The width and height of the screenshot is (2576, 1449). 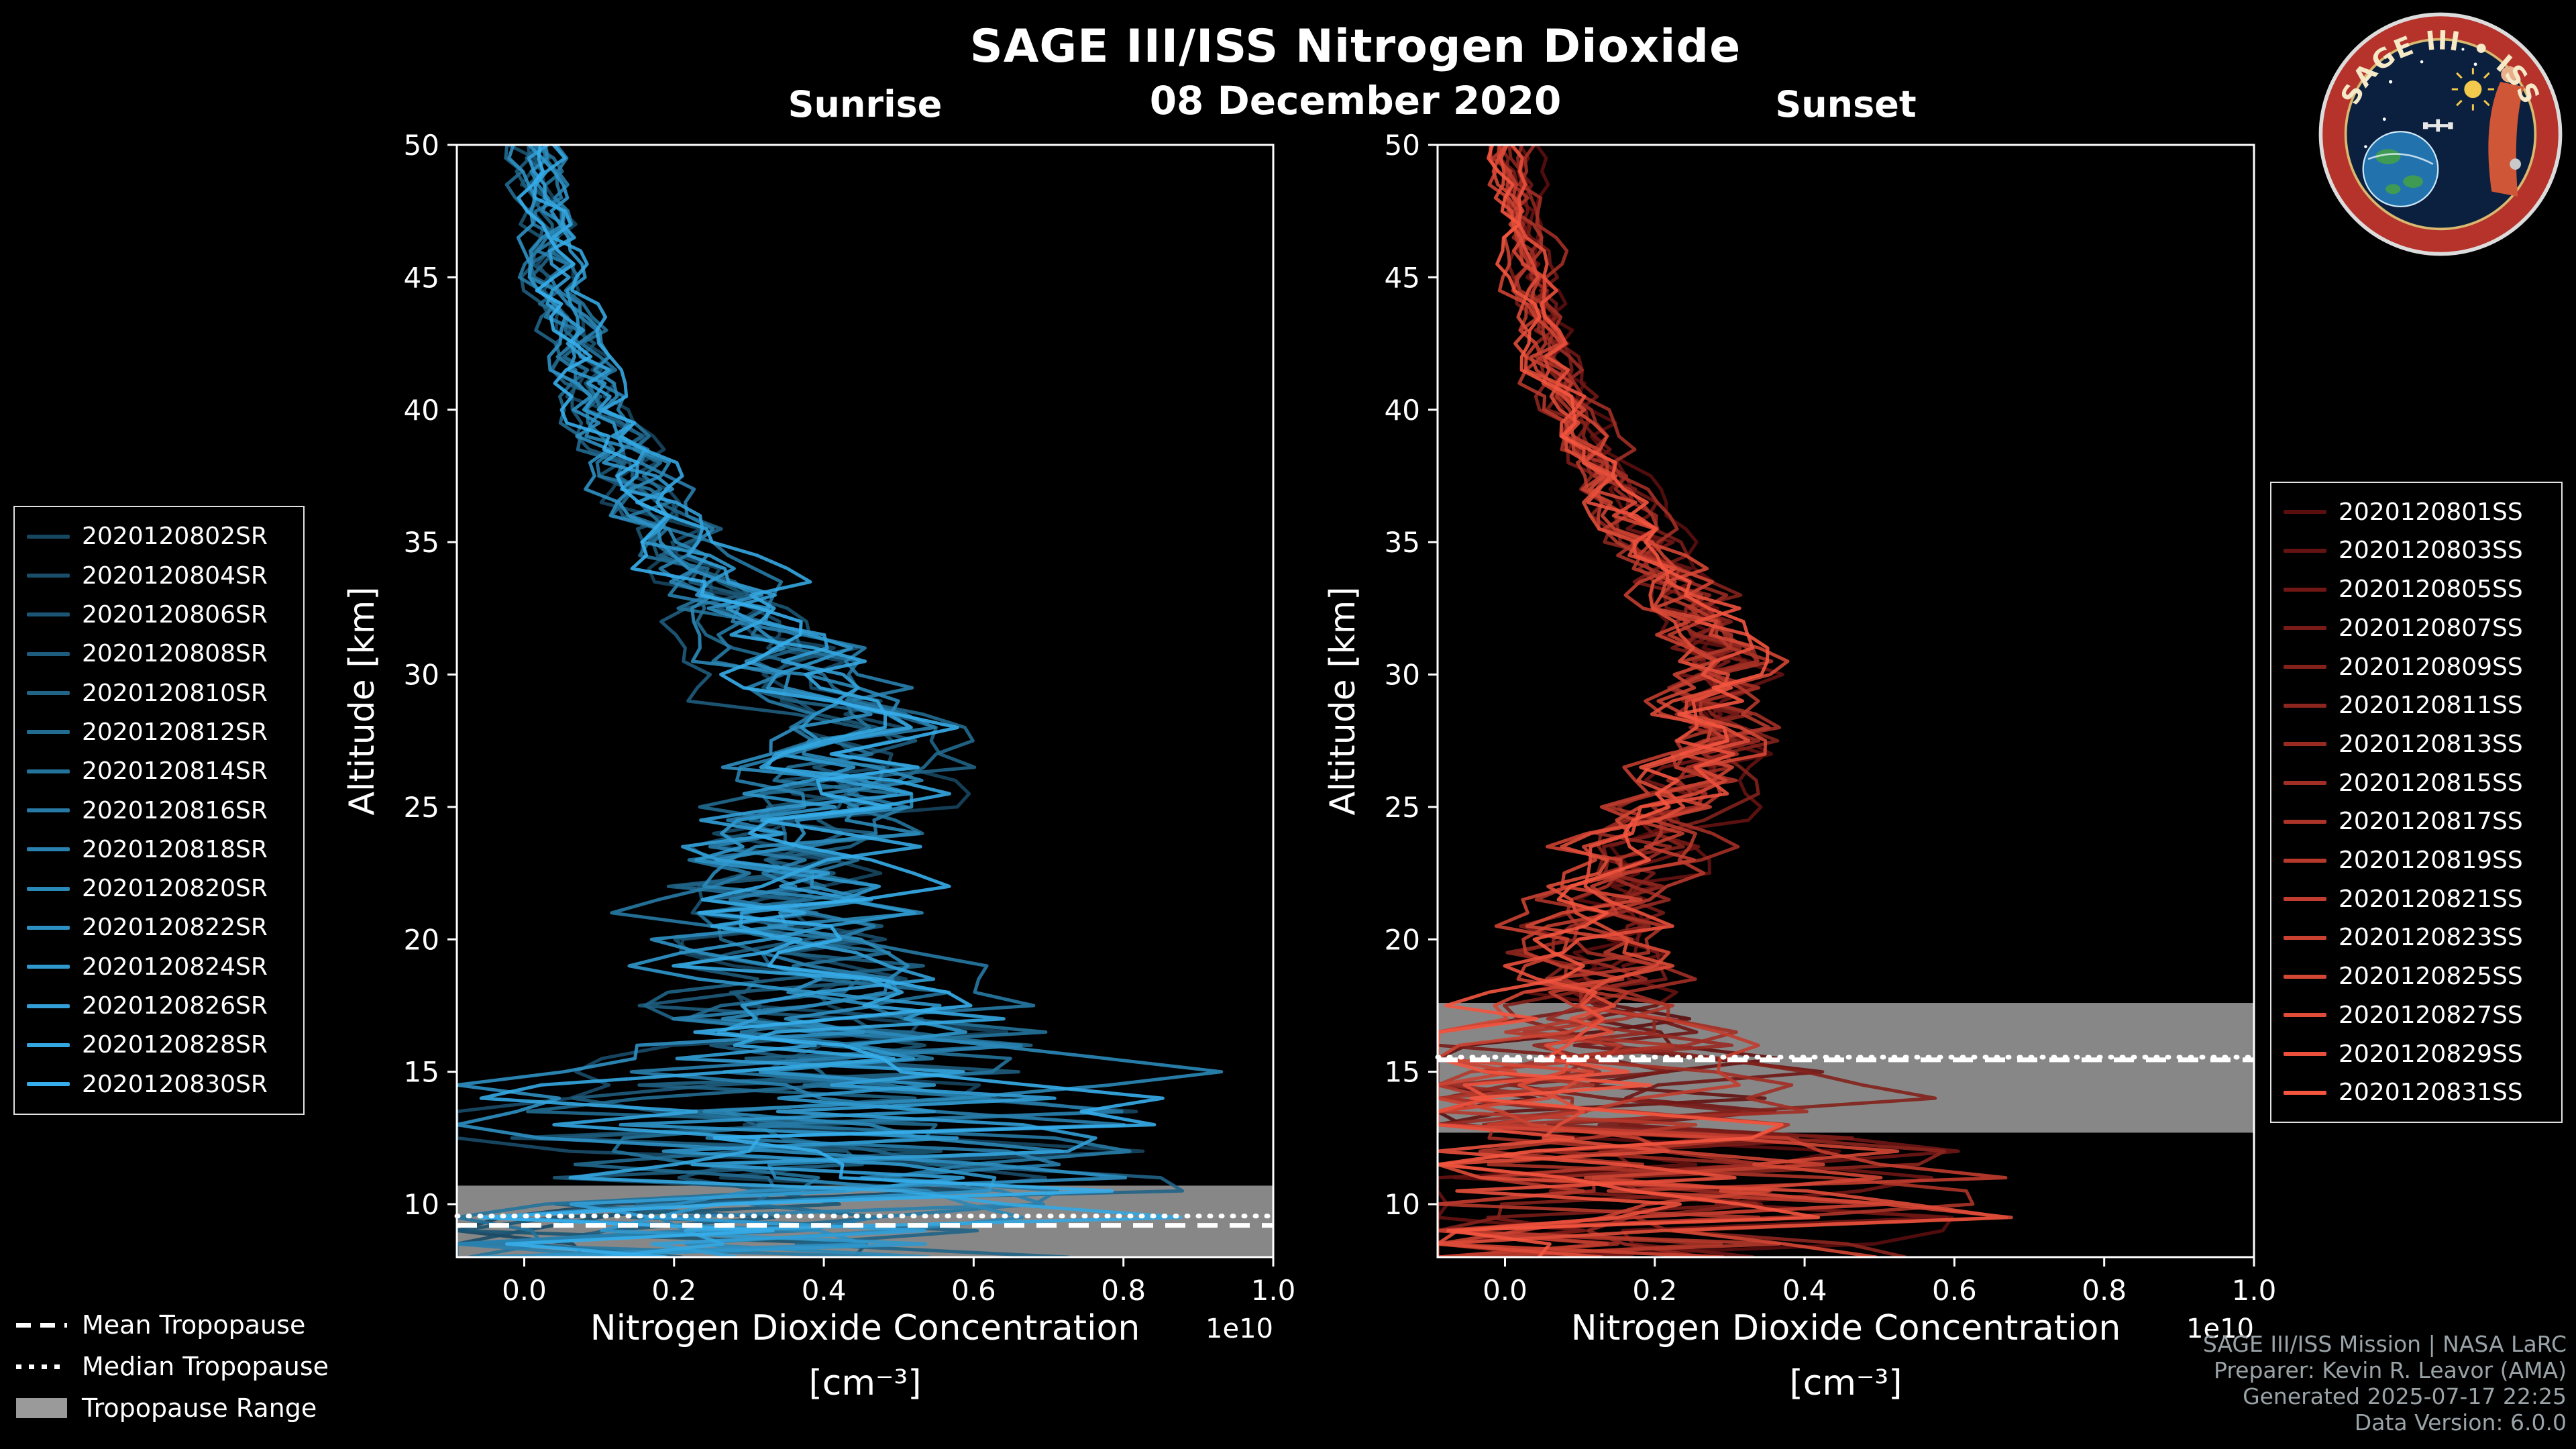 I want to click on legend-item-2020120828SR: 2020120828SR, so click(x=159, y=1045).